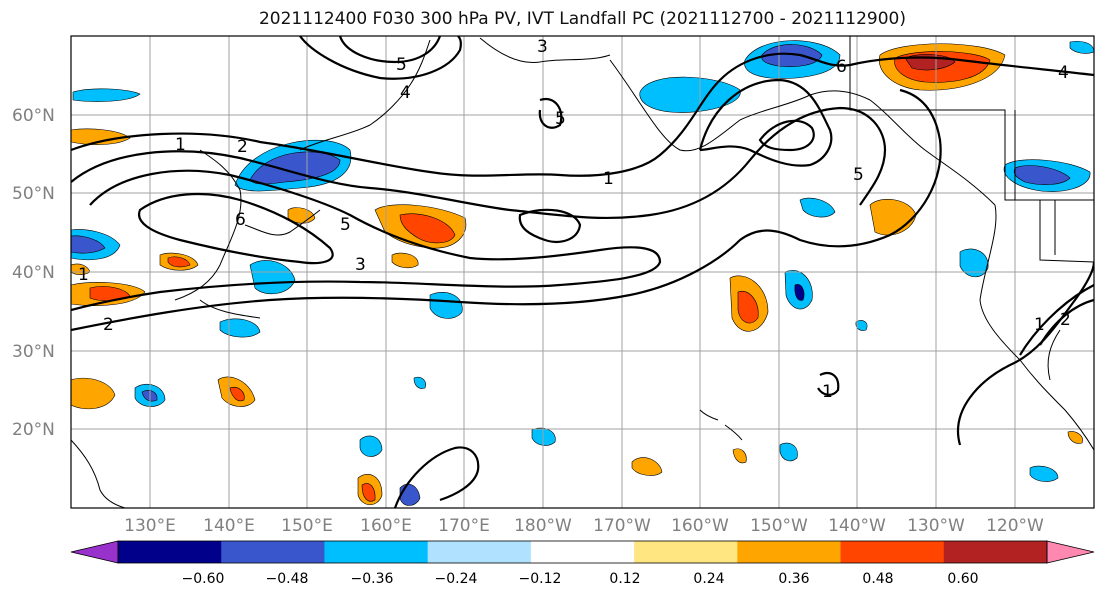 This screenshot has width=1105, height=601. I want to click on svg-text: 170°W, so click(622, 526).